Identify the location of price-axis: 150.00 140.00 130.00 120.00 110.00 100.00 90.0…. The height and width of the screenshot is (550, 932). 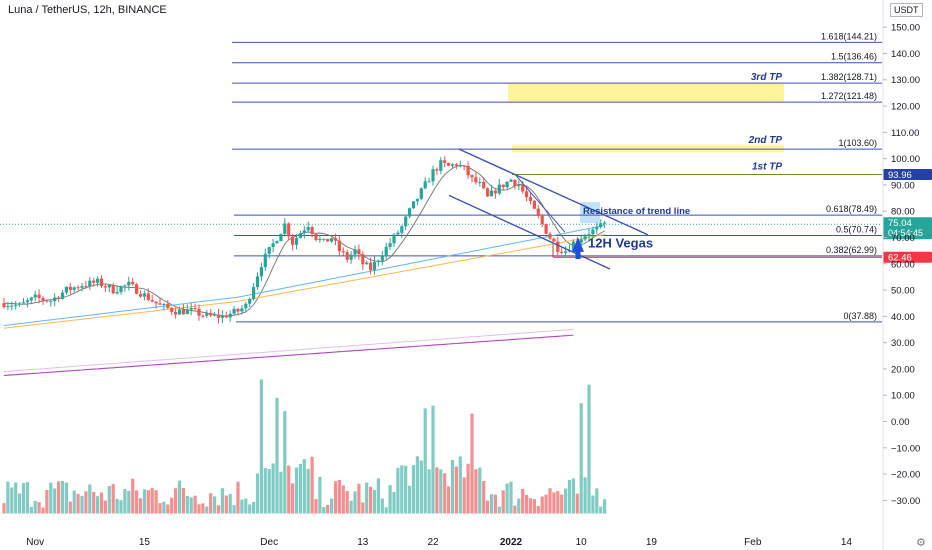
(901, 275).